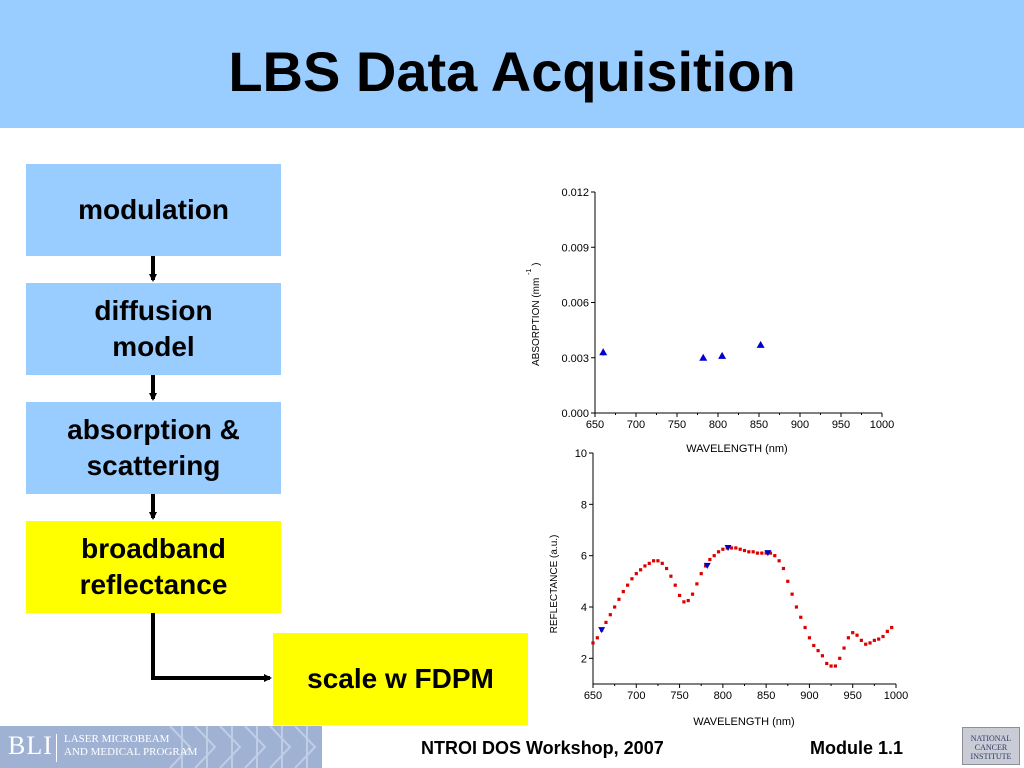 The image size is (1024, 768). Describe the element at coordinates (584, 608) in the screenshot. I see `reflectance-y-tick-label: 4` at that location.